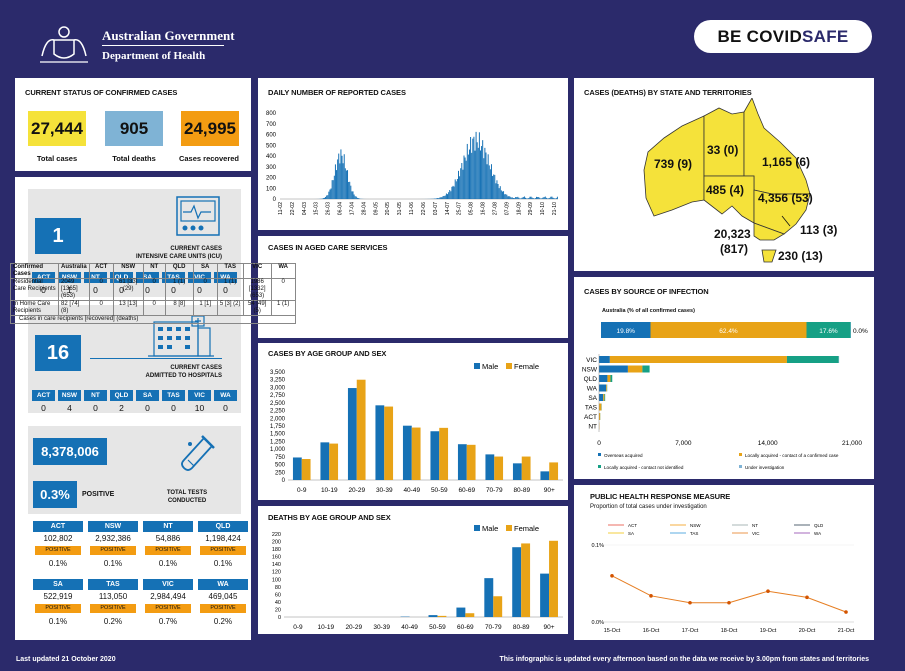 The width and height of the screenshot is (905, 671). Describe the element at coordinates (597, 623) in the screenshot. I see `y-tick-label: 0.0%` at that location.